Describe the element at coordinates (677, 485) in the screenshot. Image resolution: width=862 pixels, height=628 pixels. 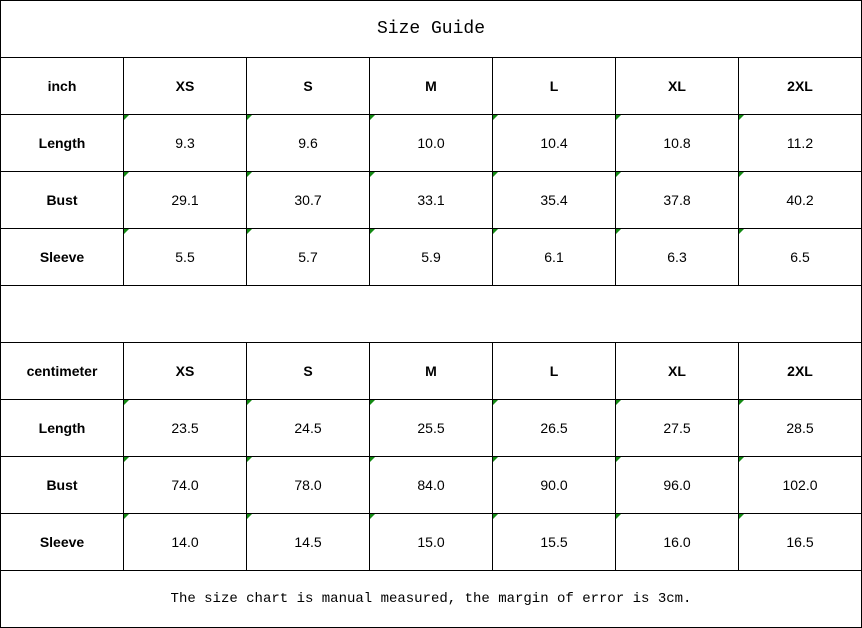
I see `measurement-value: 96.0` at that location.